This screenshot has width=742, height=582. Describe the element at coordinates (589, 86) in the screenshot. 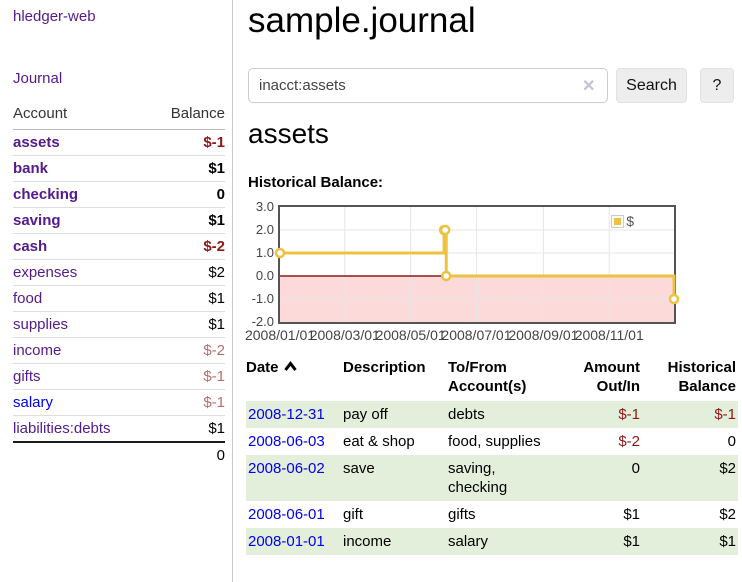

I see `clear-search-icon: ✕` at that location.